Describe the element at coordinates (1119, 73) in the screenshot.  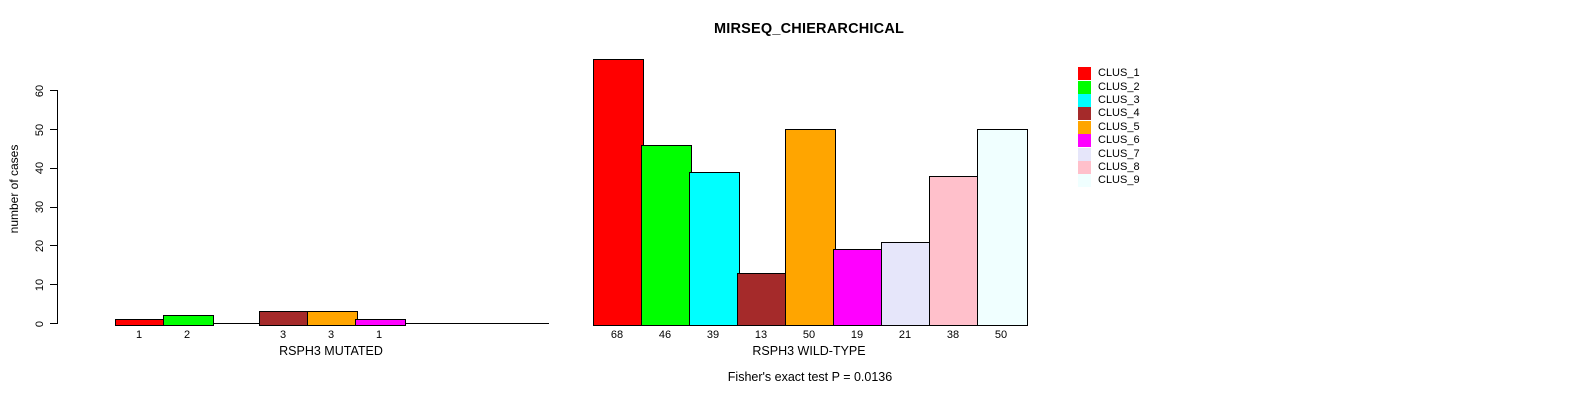
I see `legend-label: CLUS_1` at that location.